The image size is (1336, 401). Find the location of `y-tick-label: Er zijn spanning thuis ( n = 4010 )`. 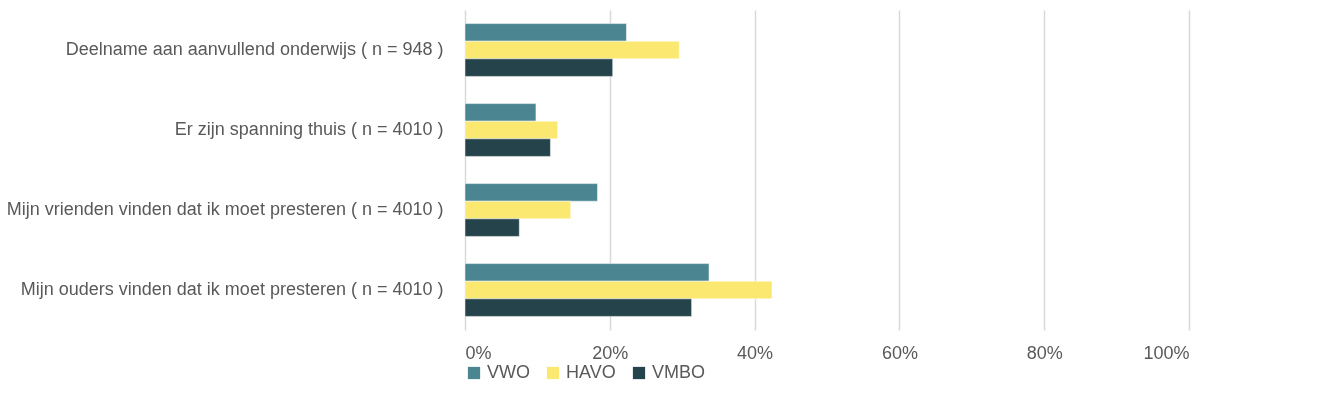

y-tick-label: Er zijn spanning thuis ( n = 4010 ) is located at coordinates (309, 129).